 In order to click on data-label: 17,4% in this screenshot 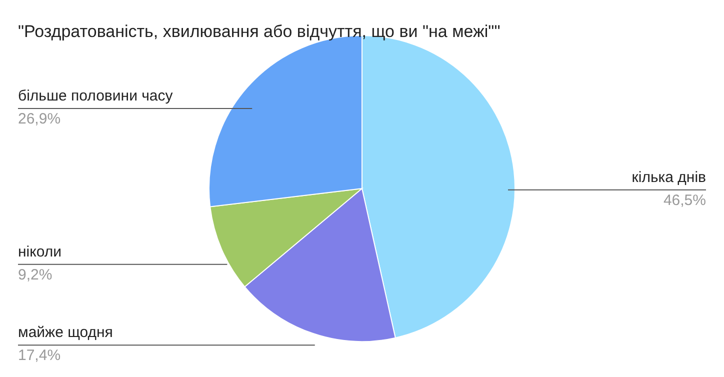, I will do `click(39, 355)`.